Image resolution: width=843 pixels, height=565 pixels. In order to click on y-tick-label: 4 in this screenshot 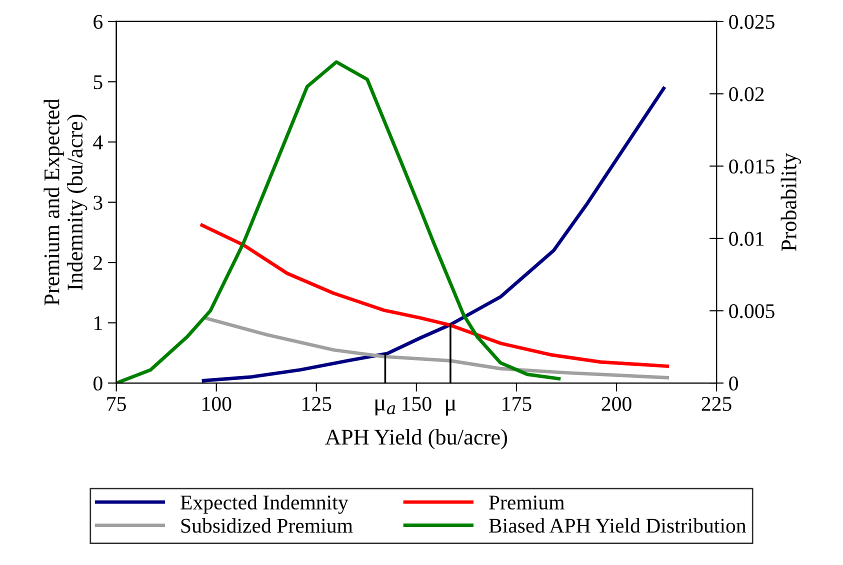, I will do `click(98, 143)`.